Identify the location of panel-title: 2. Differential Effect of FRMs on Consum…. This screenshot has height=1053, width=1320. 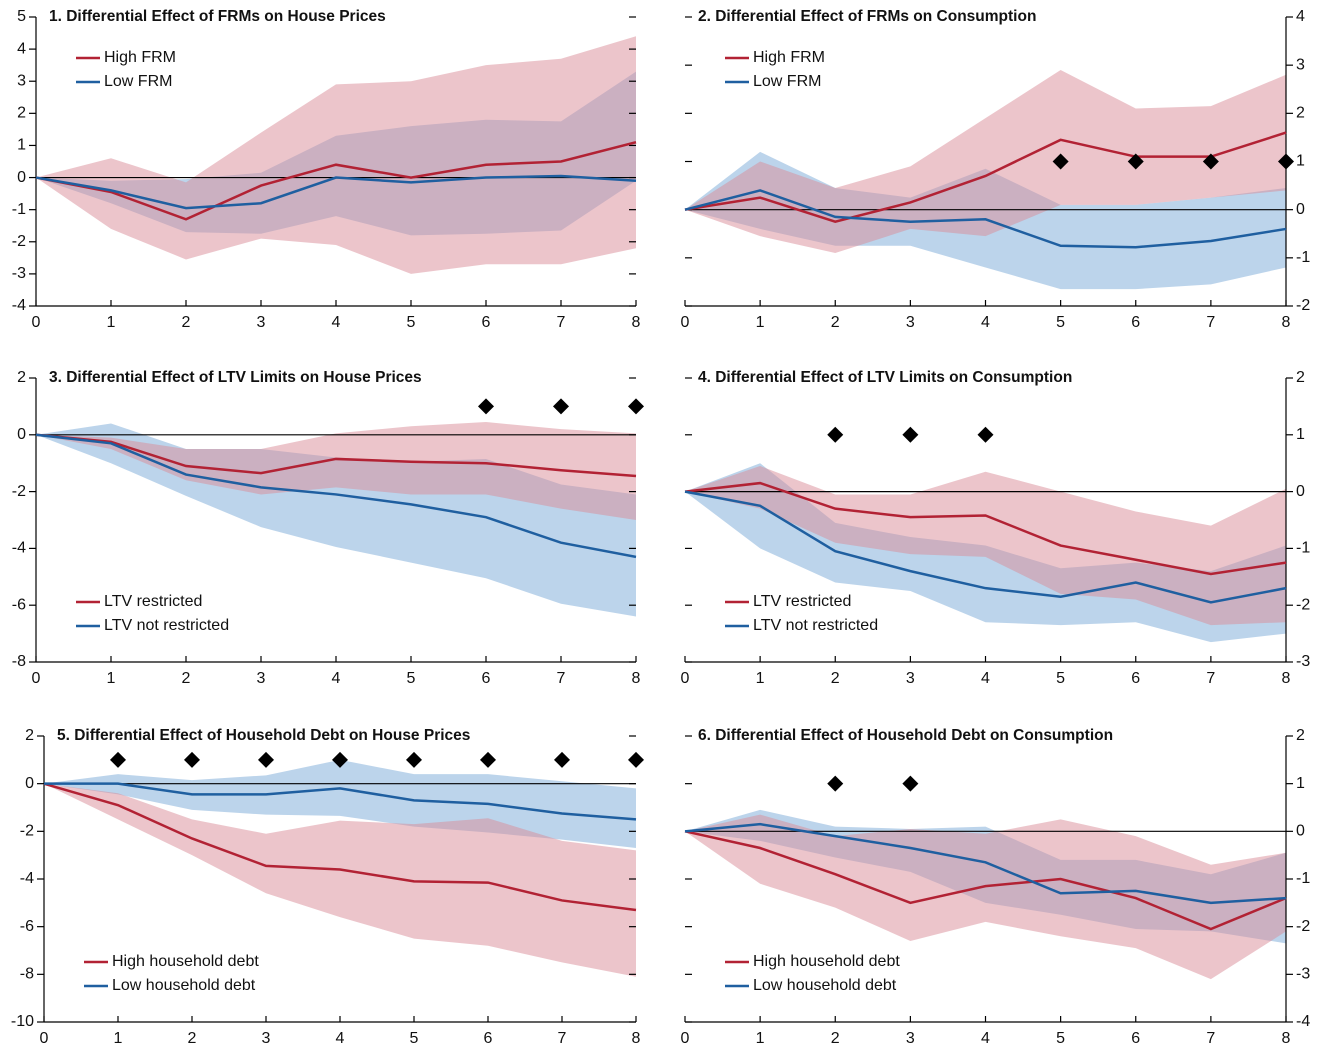
(867, 16).